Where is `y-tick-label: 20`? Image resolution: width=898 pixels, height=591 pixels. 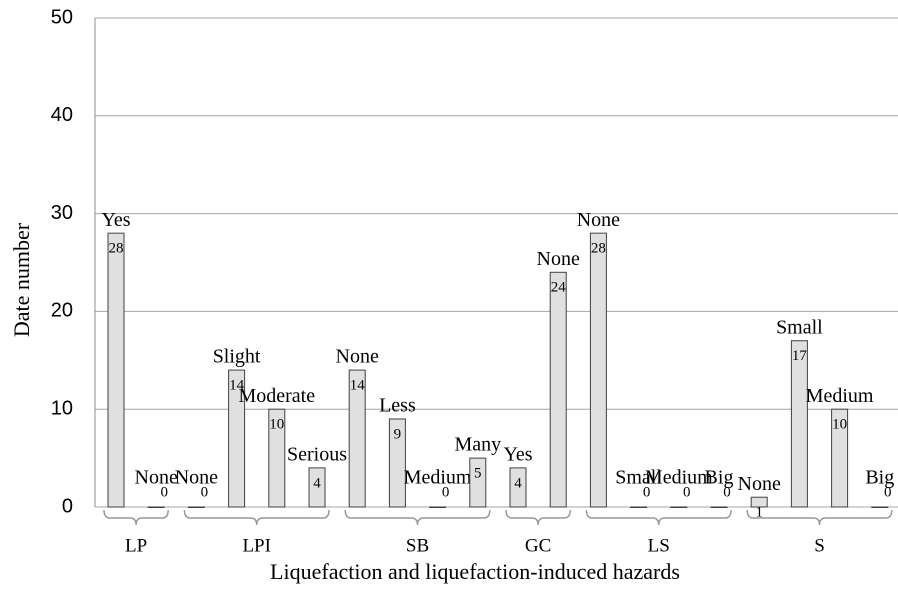
y-tick-label: 20 is located at coordinates (62, 311).